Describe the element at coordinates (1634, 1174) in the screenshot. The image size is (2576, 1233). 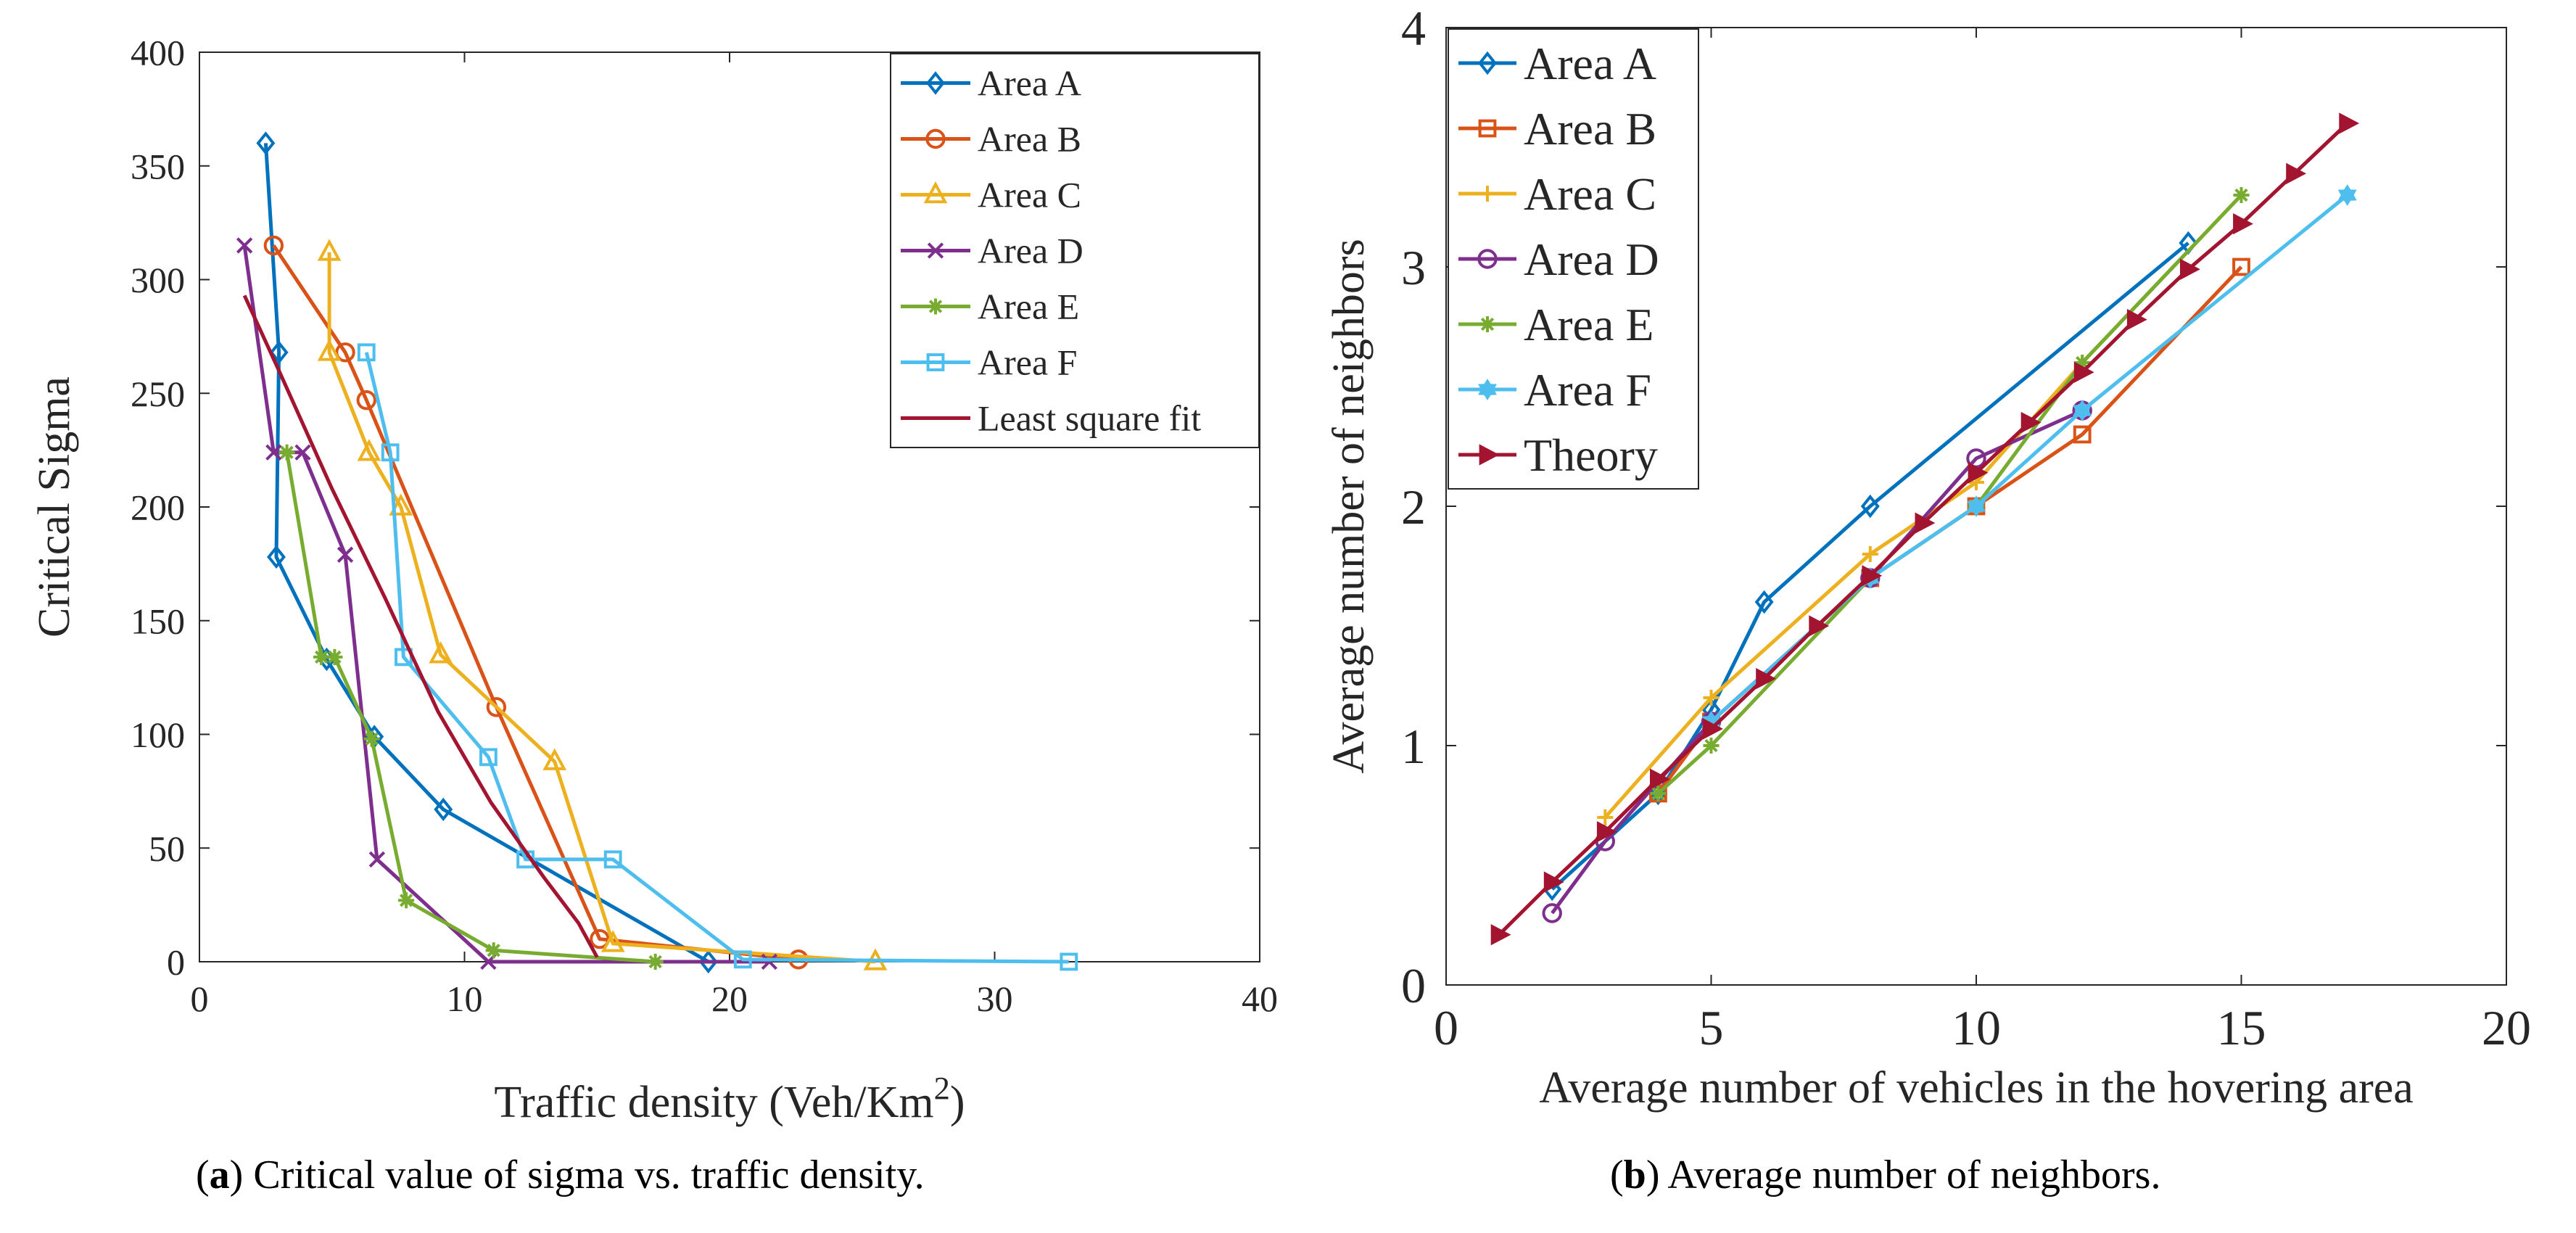
I see `caption-b-tag: b` at that location.